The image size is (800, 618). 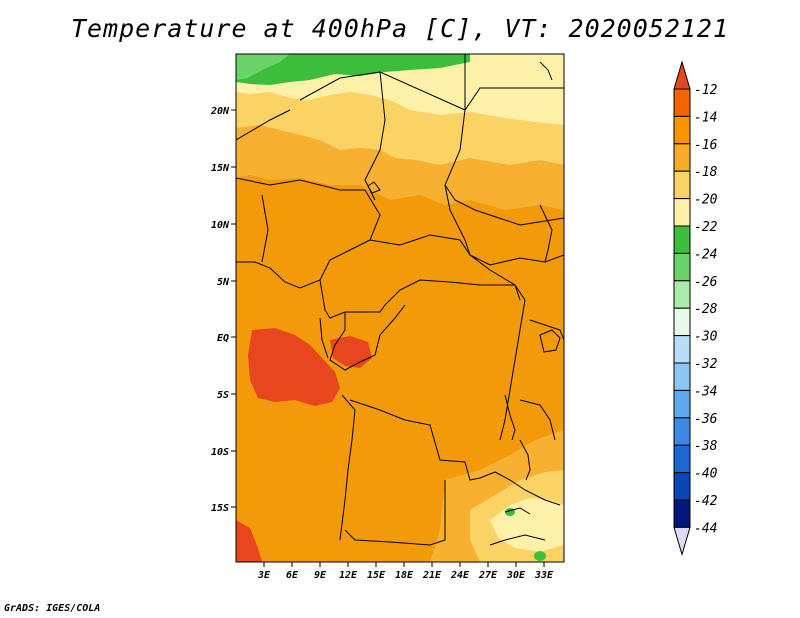 I want to click on lon-label-33e: 33E, so click(x=544, y=575).